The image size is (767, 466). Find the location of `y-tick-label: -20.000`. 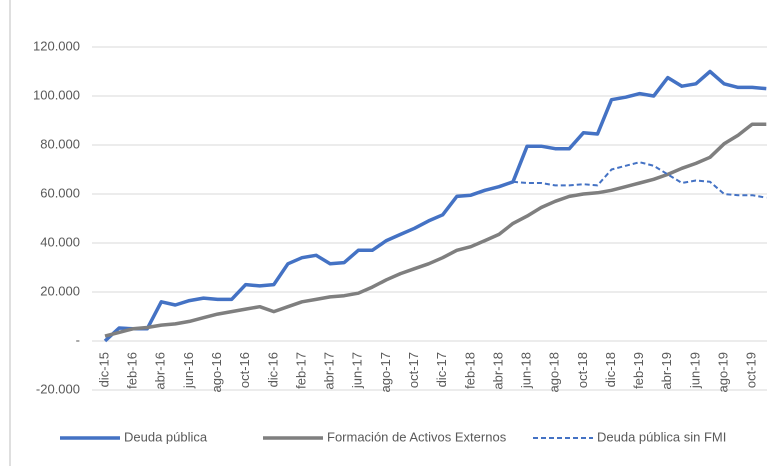

y-tick-label: -20.000 is located at coordinates (58, 388).